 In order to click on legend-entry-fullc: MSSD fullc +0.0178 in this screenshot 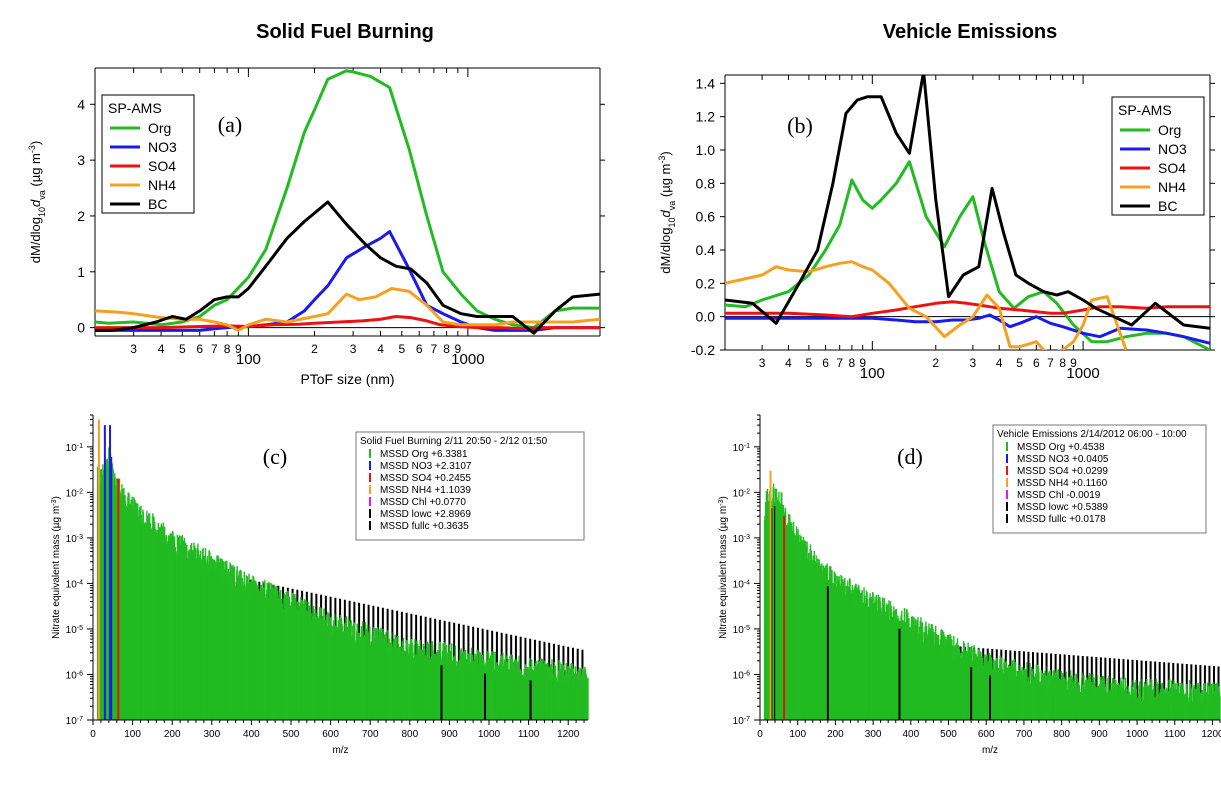, I will do `click(1061, 519)`.